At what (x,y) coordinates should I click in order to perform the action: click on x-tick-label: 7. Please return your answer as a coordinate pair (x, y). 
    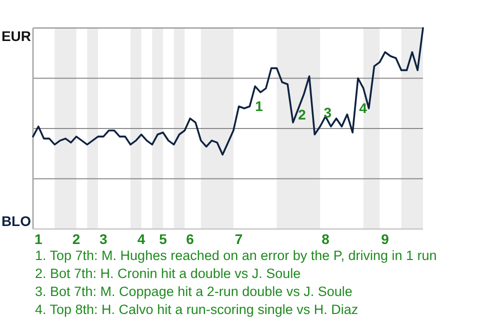
    Looking at the image, I should click on (238, 239).